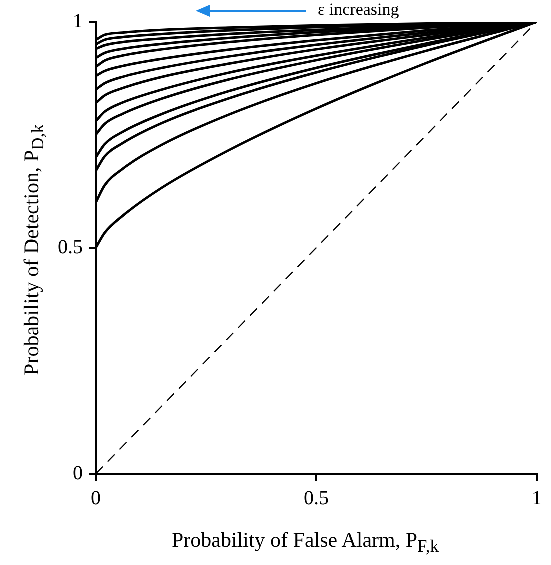 This screenshot has height=565, width=551. Describe the element at coordinates (78, 21) in the screenshot. I see `y-tick-label: 1` at that location.